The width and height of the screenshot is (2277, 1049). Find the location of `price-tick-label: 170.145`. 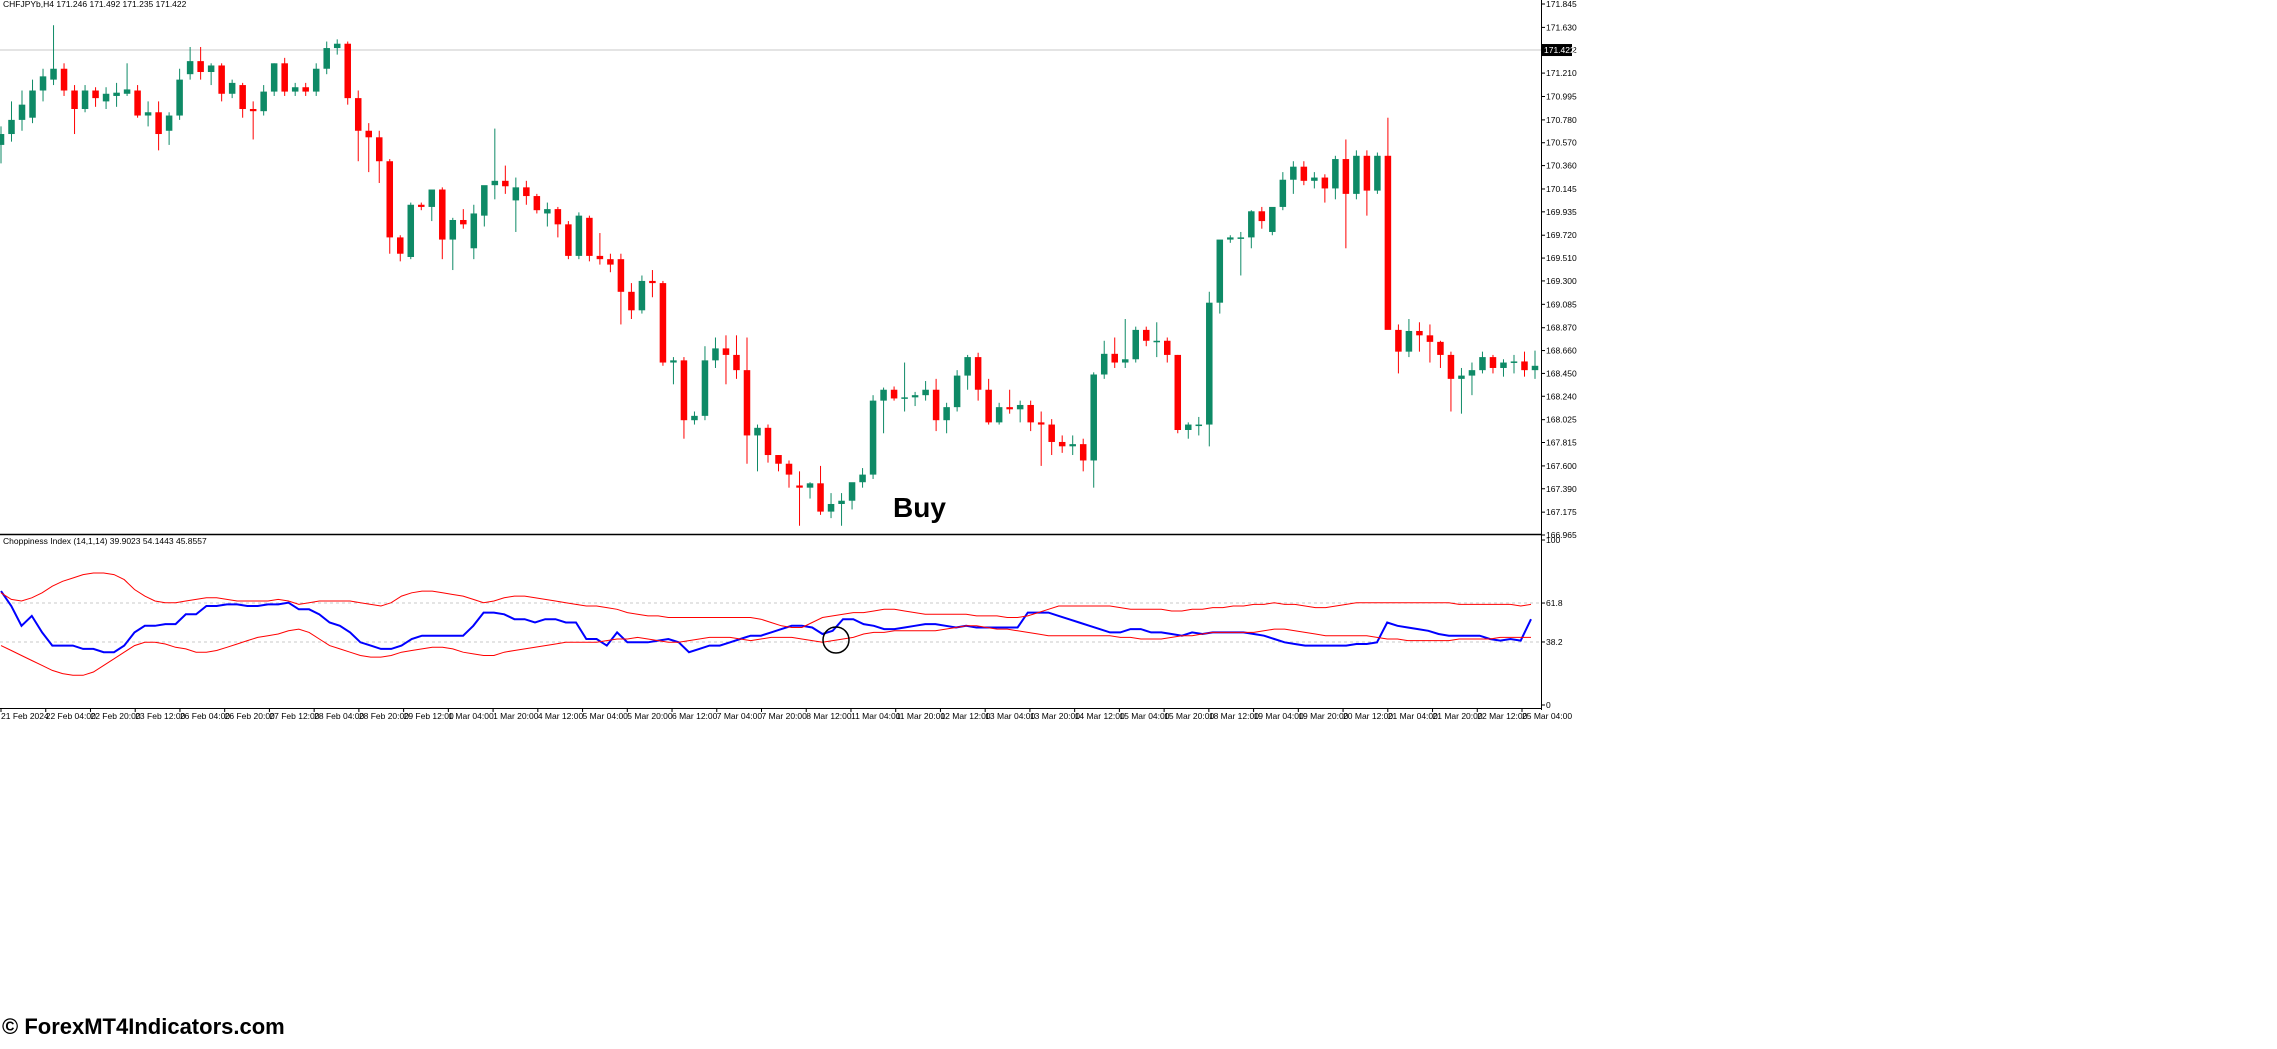

price-tick-label: 170.145 is located at coordinates (1561, 189).